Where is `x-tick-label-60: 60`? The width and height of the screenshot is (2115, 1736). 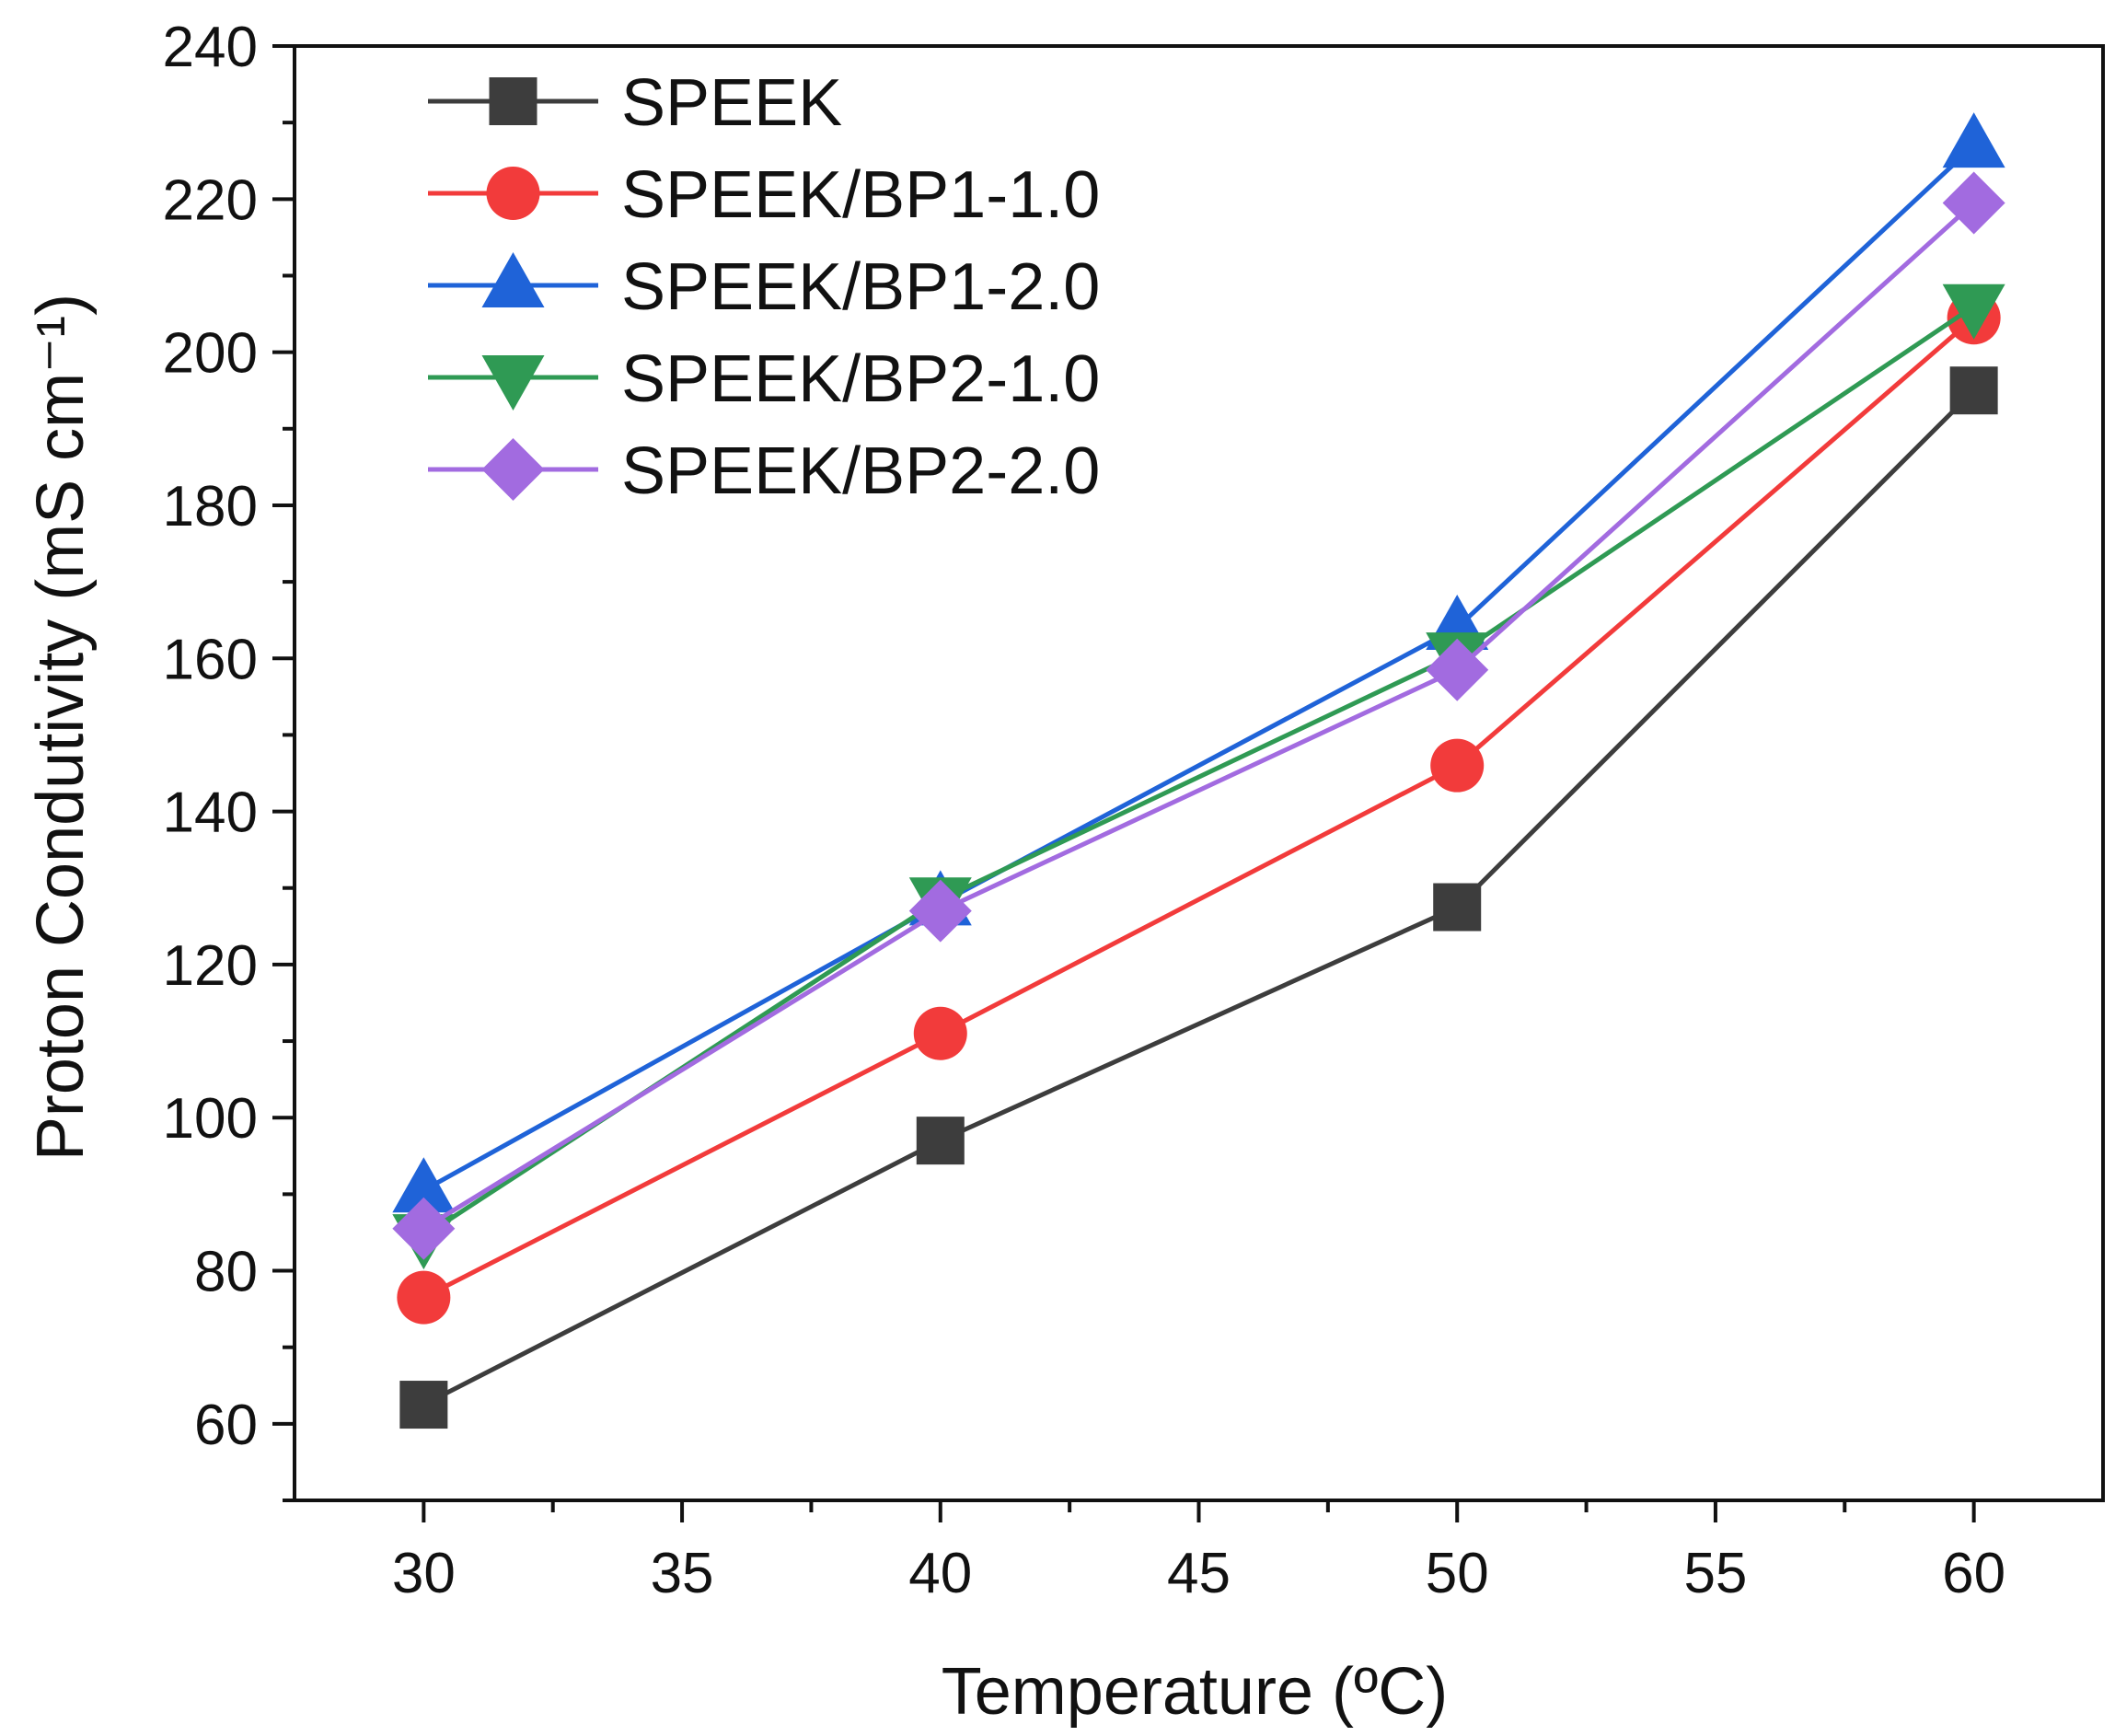 x-tick-label-60: 60 is located at coordinates (1973, 1573).